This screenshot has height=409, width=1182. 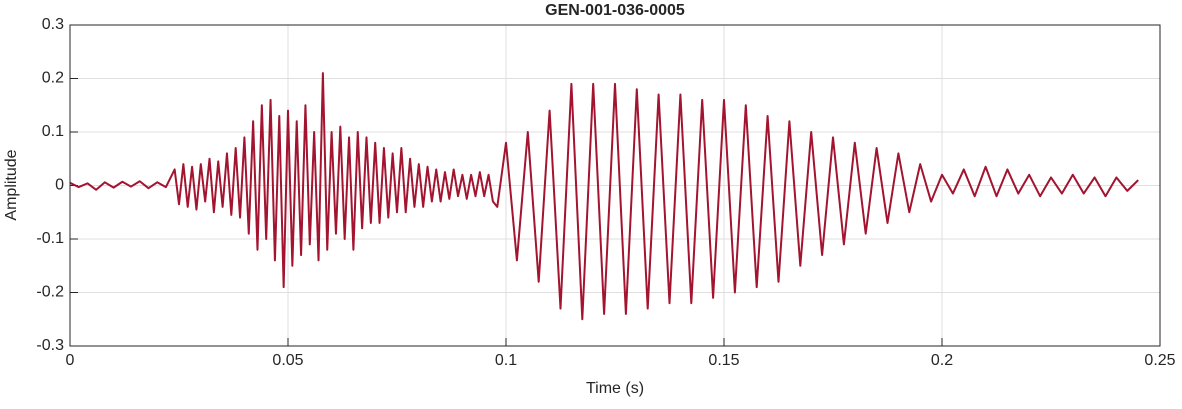 I want to click on x-tick-label: 0.2, so click(x=942, y=360).